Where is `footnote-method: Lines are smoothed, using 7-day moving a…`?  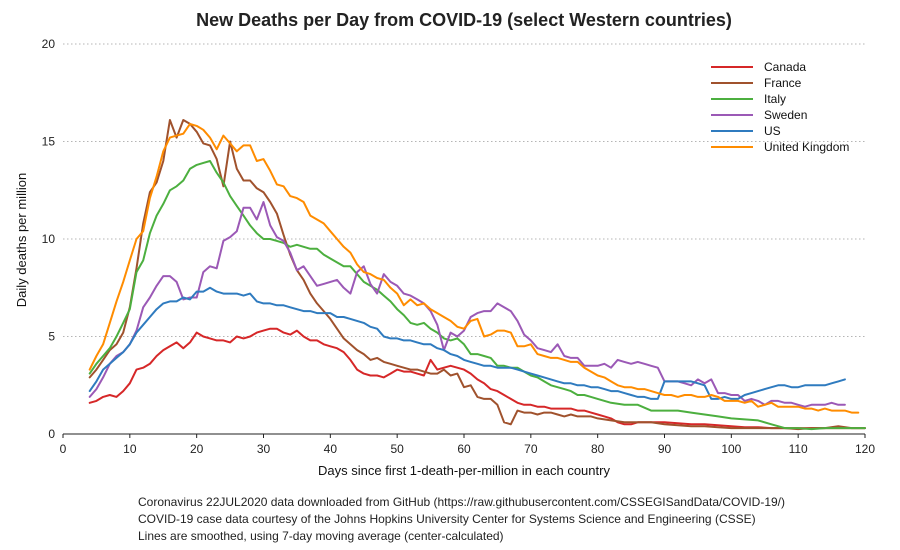
footnote-method: Lines are smoothed, using 7-day moving a… is located at coordinates (321, 536).